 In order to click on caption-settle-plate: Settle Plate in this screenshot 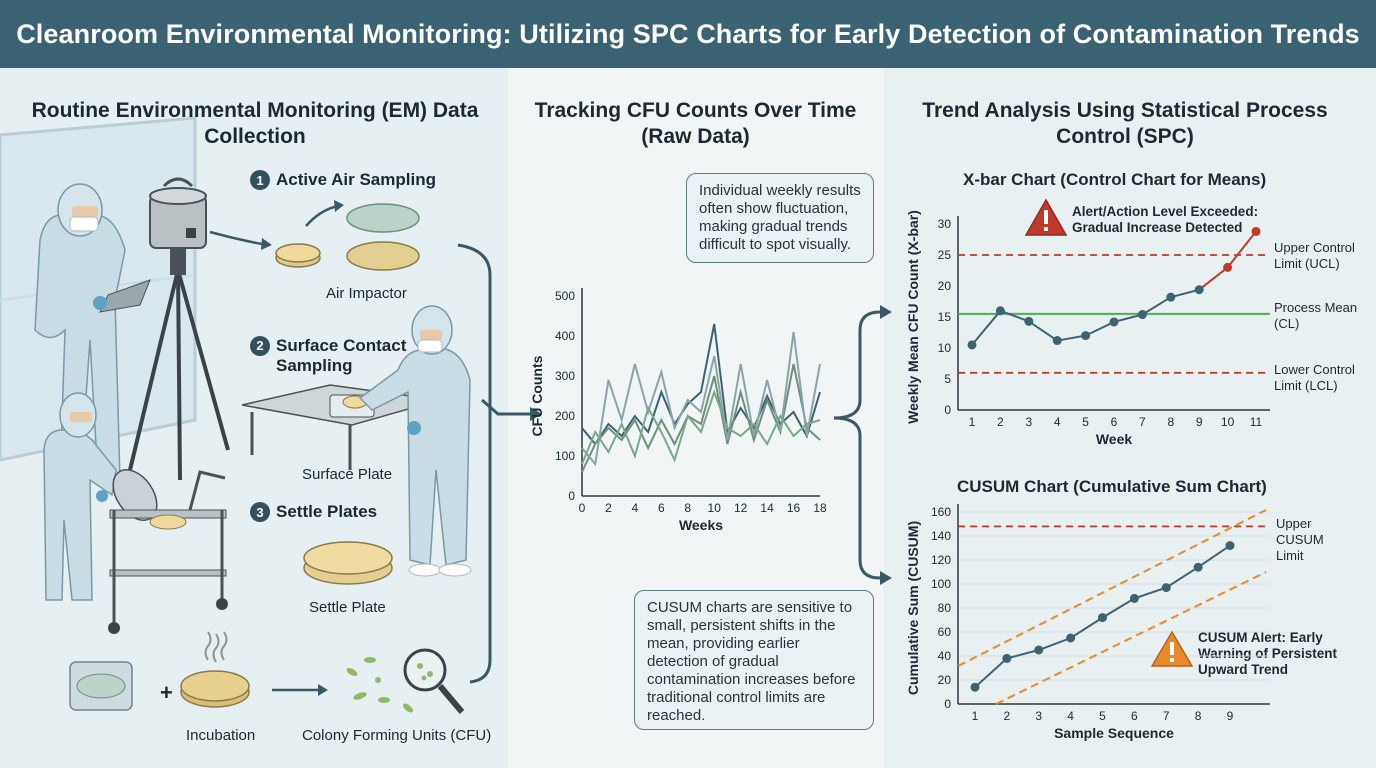, I will do `click(347, 607)`.